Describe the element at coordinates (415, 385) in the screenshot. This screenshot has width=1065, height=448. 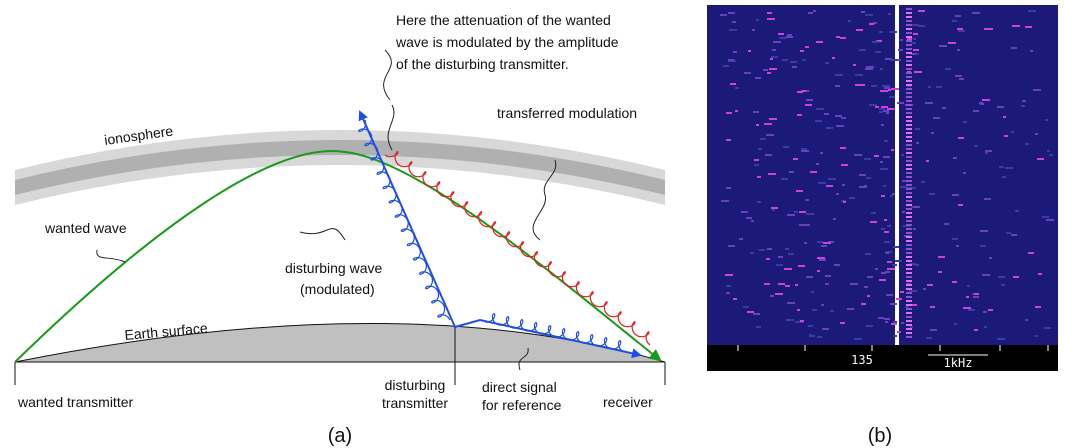
I see `label: disturbing` at that location.